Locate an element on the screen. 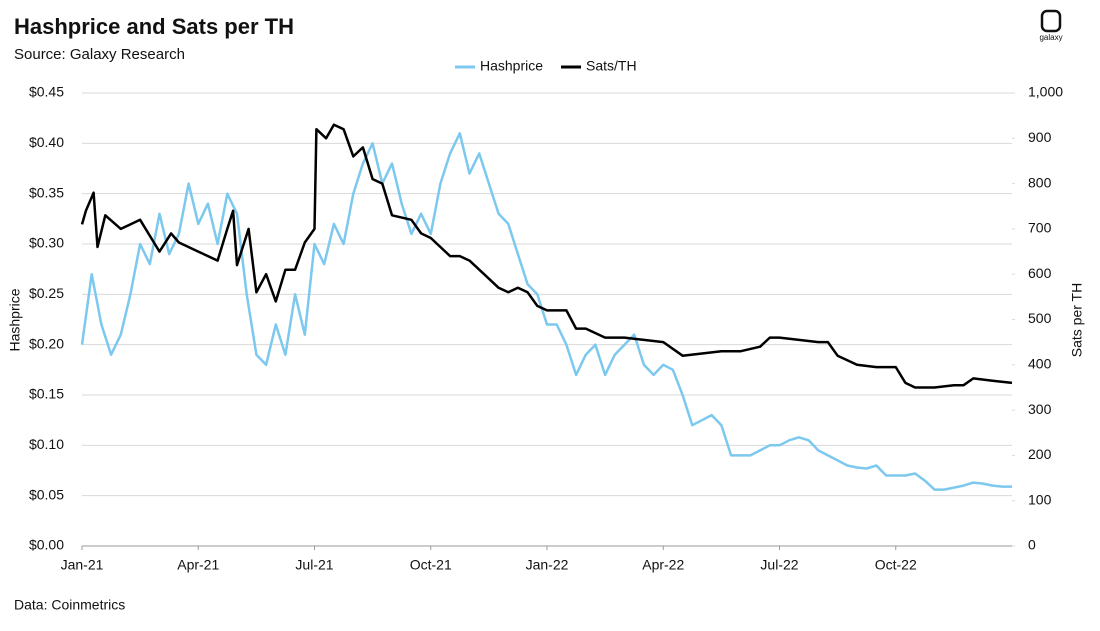  legend-label: Hashprice is located at coordinates (511, 66).